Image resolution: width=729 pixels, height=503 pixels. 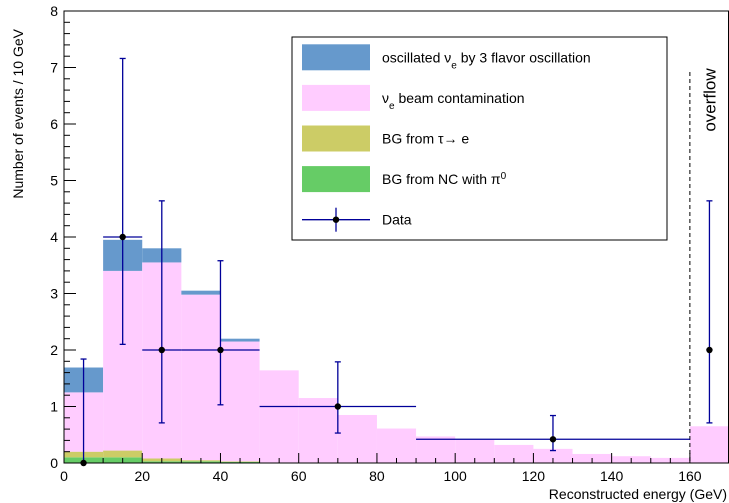 I want to click on x-tick-label: 40, so click(x=221, y=476).